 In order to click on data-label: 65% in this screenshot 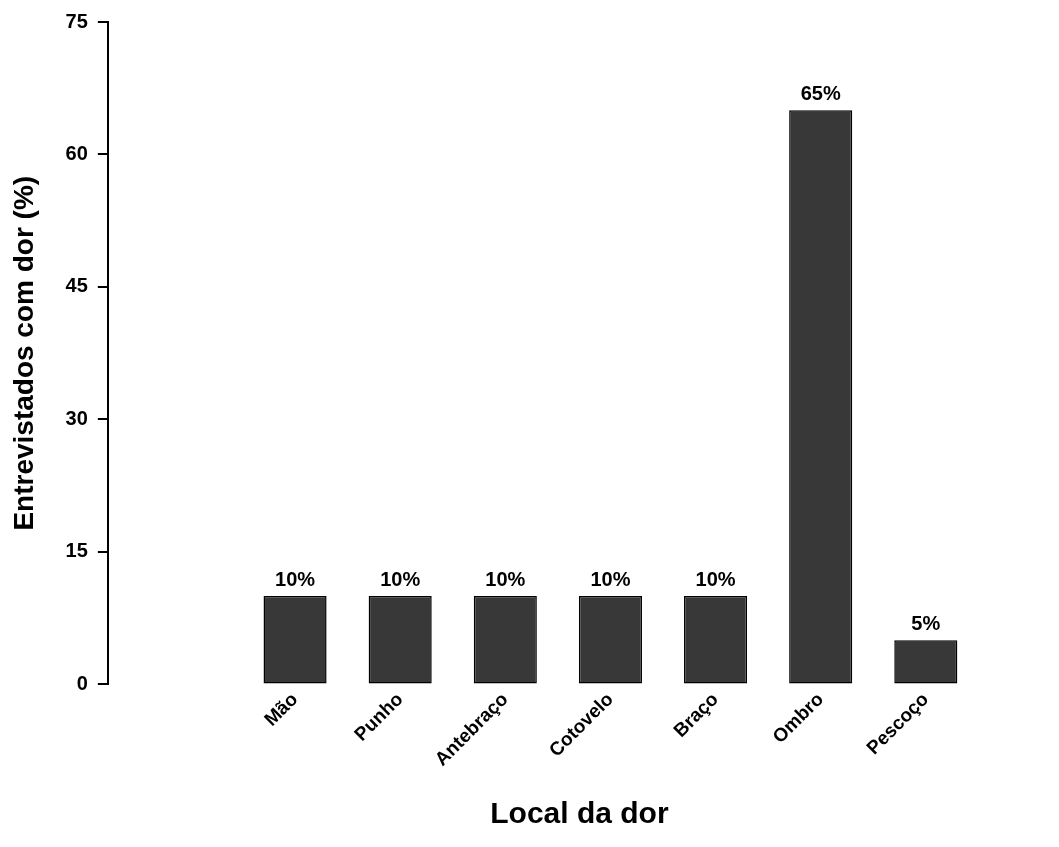, I will do `click(820, 92)`.